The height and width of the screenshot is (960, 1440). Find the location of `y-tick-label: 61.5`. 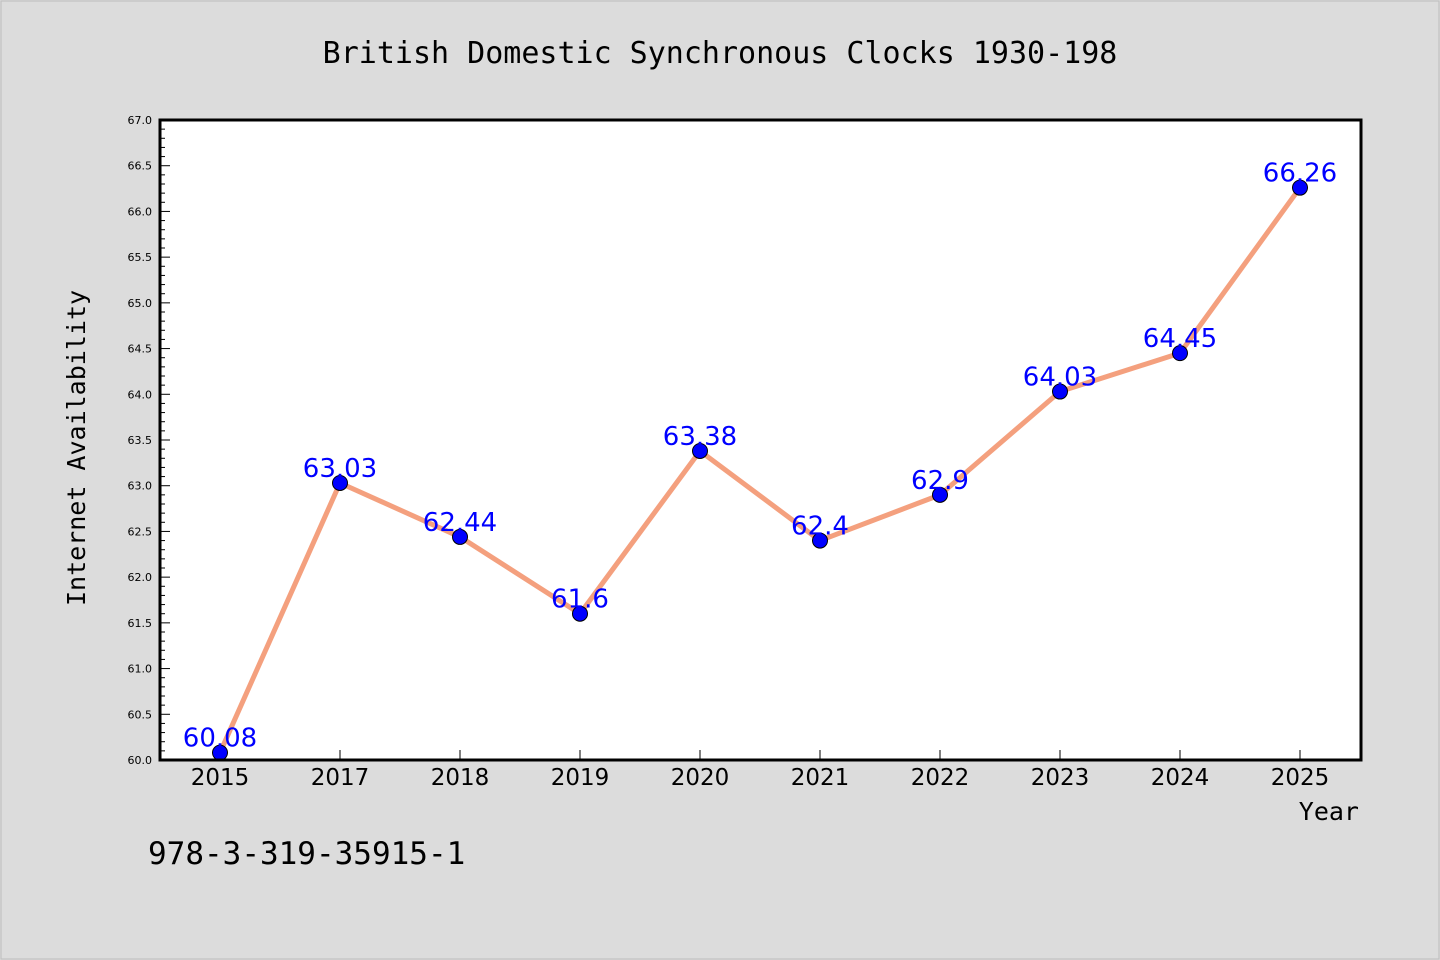

y-tick-label: 61.5 is located at coordinates (140, 623).